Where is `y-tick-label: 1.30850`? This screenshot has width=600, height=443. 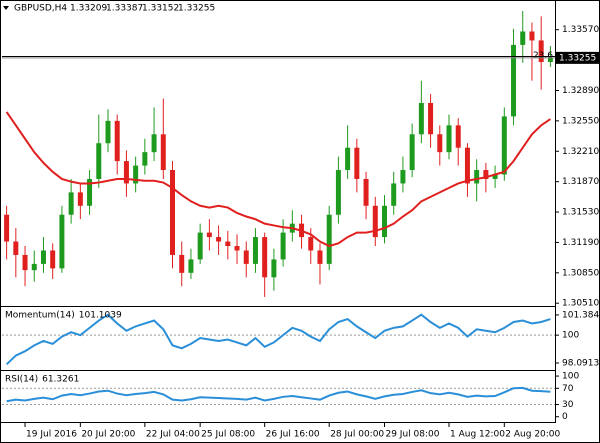 y-tick-label: 1.30850 is located at coordinates (580, 273).